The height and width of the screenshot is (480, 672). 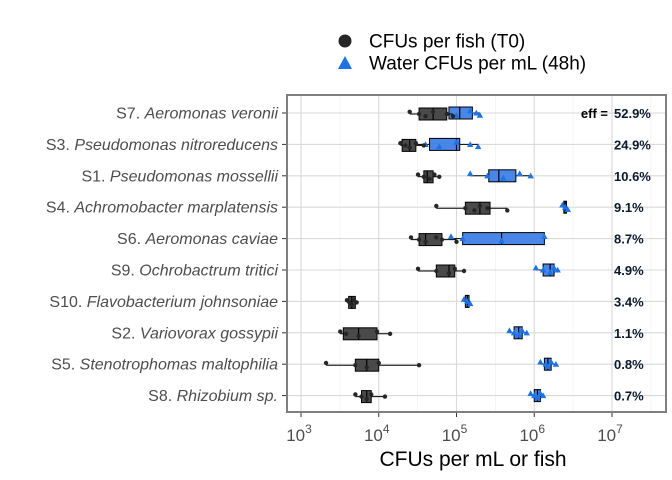 I want to click on category-code: S1., so click(x=95, y=176).